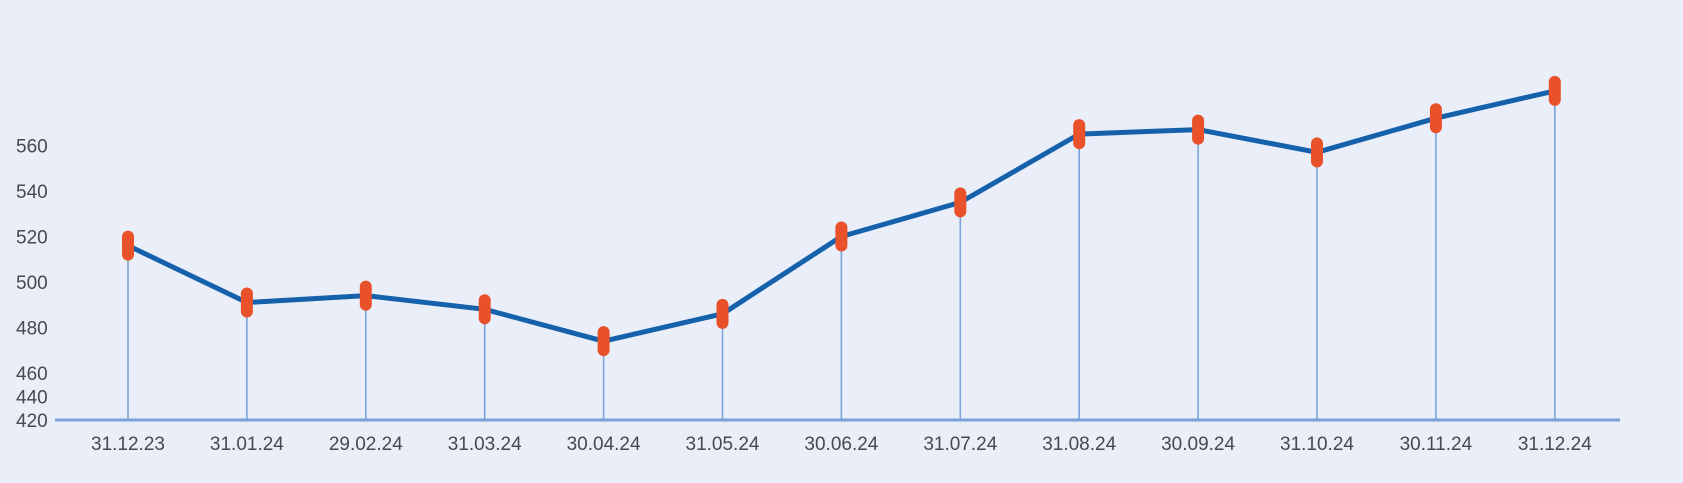 The height and width of the screenshot is (483, 1683). What do you see at coordinates (32, 421) in the screenshot?
I see `y-tick-label: 420` at bounding box center [32, 421].